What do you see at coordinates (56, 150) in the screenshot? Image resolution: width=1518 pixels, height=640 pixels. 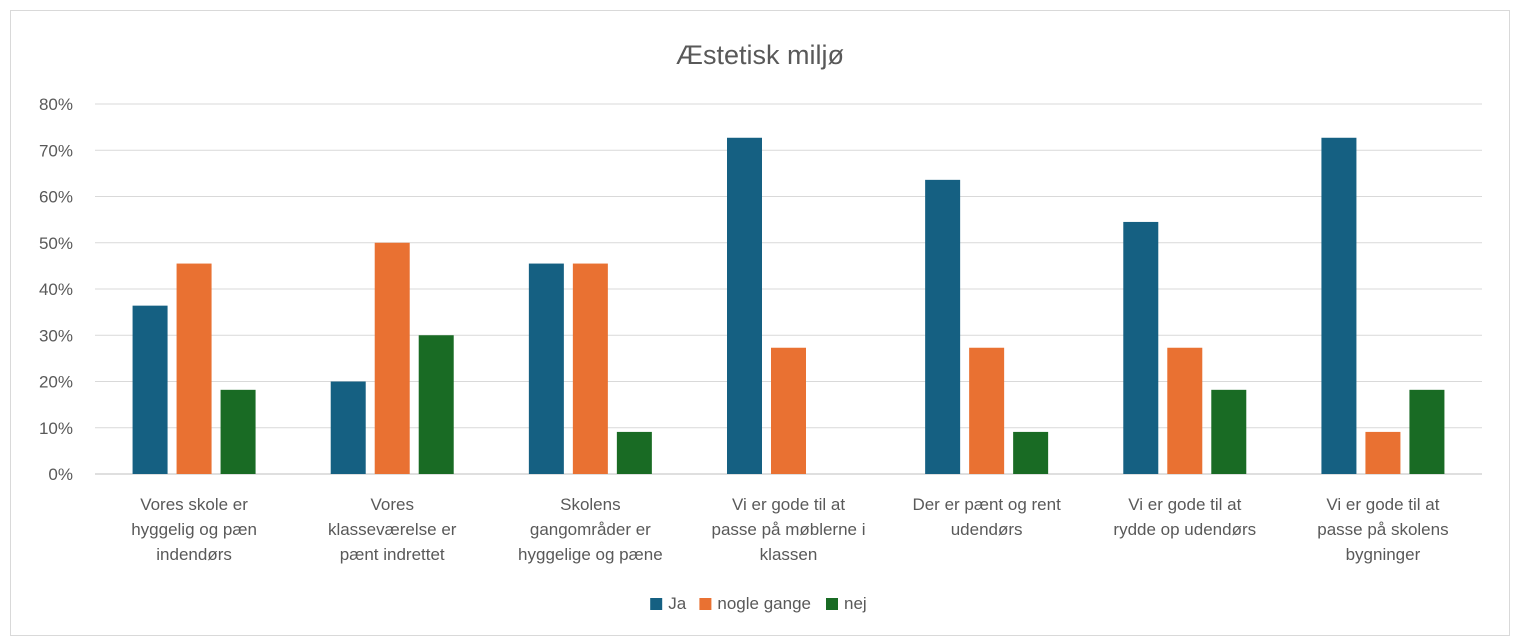 I see `y-tick-label: 70%` at bounding box center [56, 150].